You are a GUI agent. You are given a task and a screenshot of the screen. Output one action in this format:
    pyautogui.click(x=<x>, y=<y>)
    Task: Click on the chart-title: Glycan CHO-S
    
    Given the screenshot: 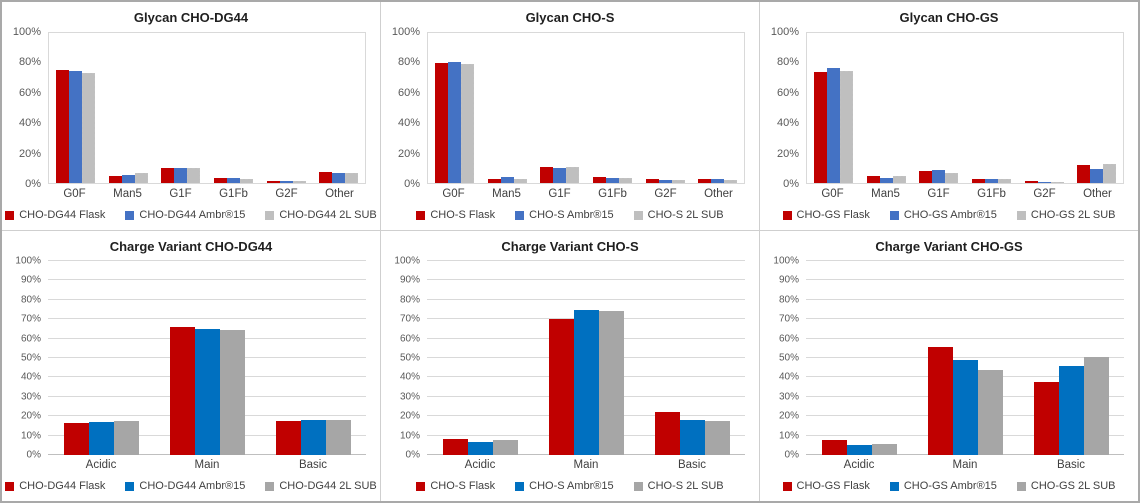 What is the action you would take?
    pyautogui.click(x=570, y=17)
    